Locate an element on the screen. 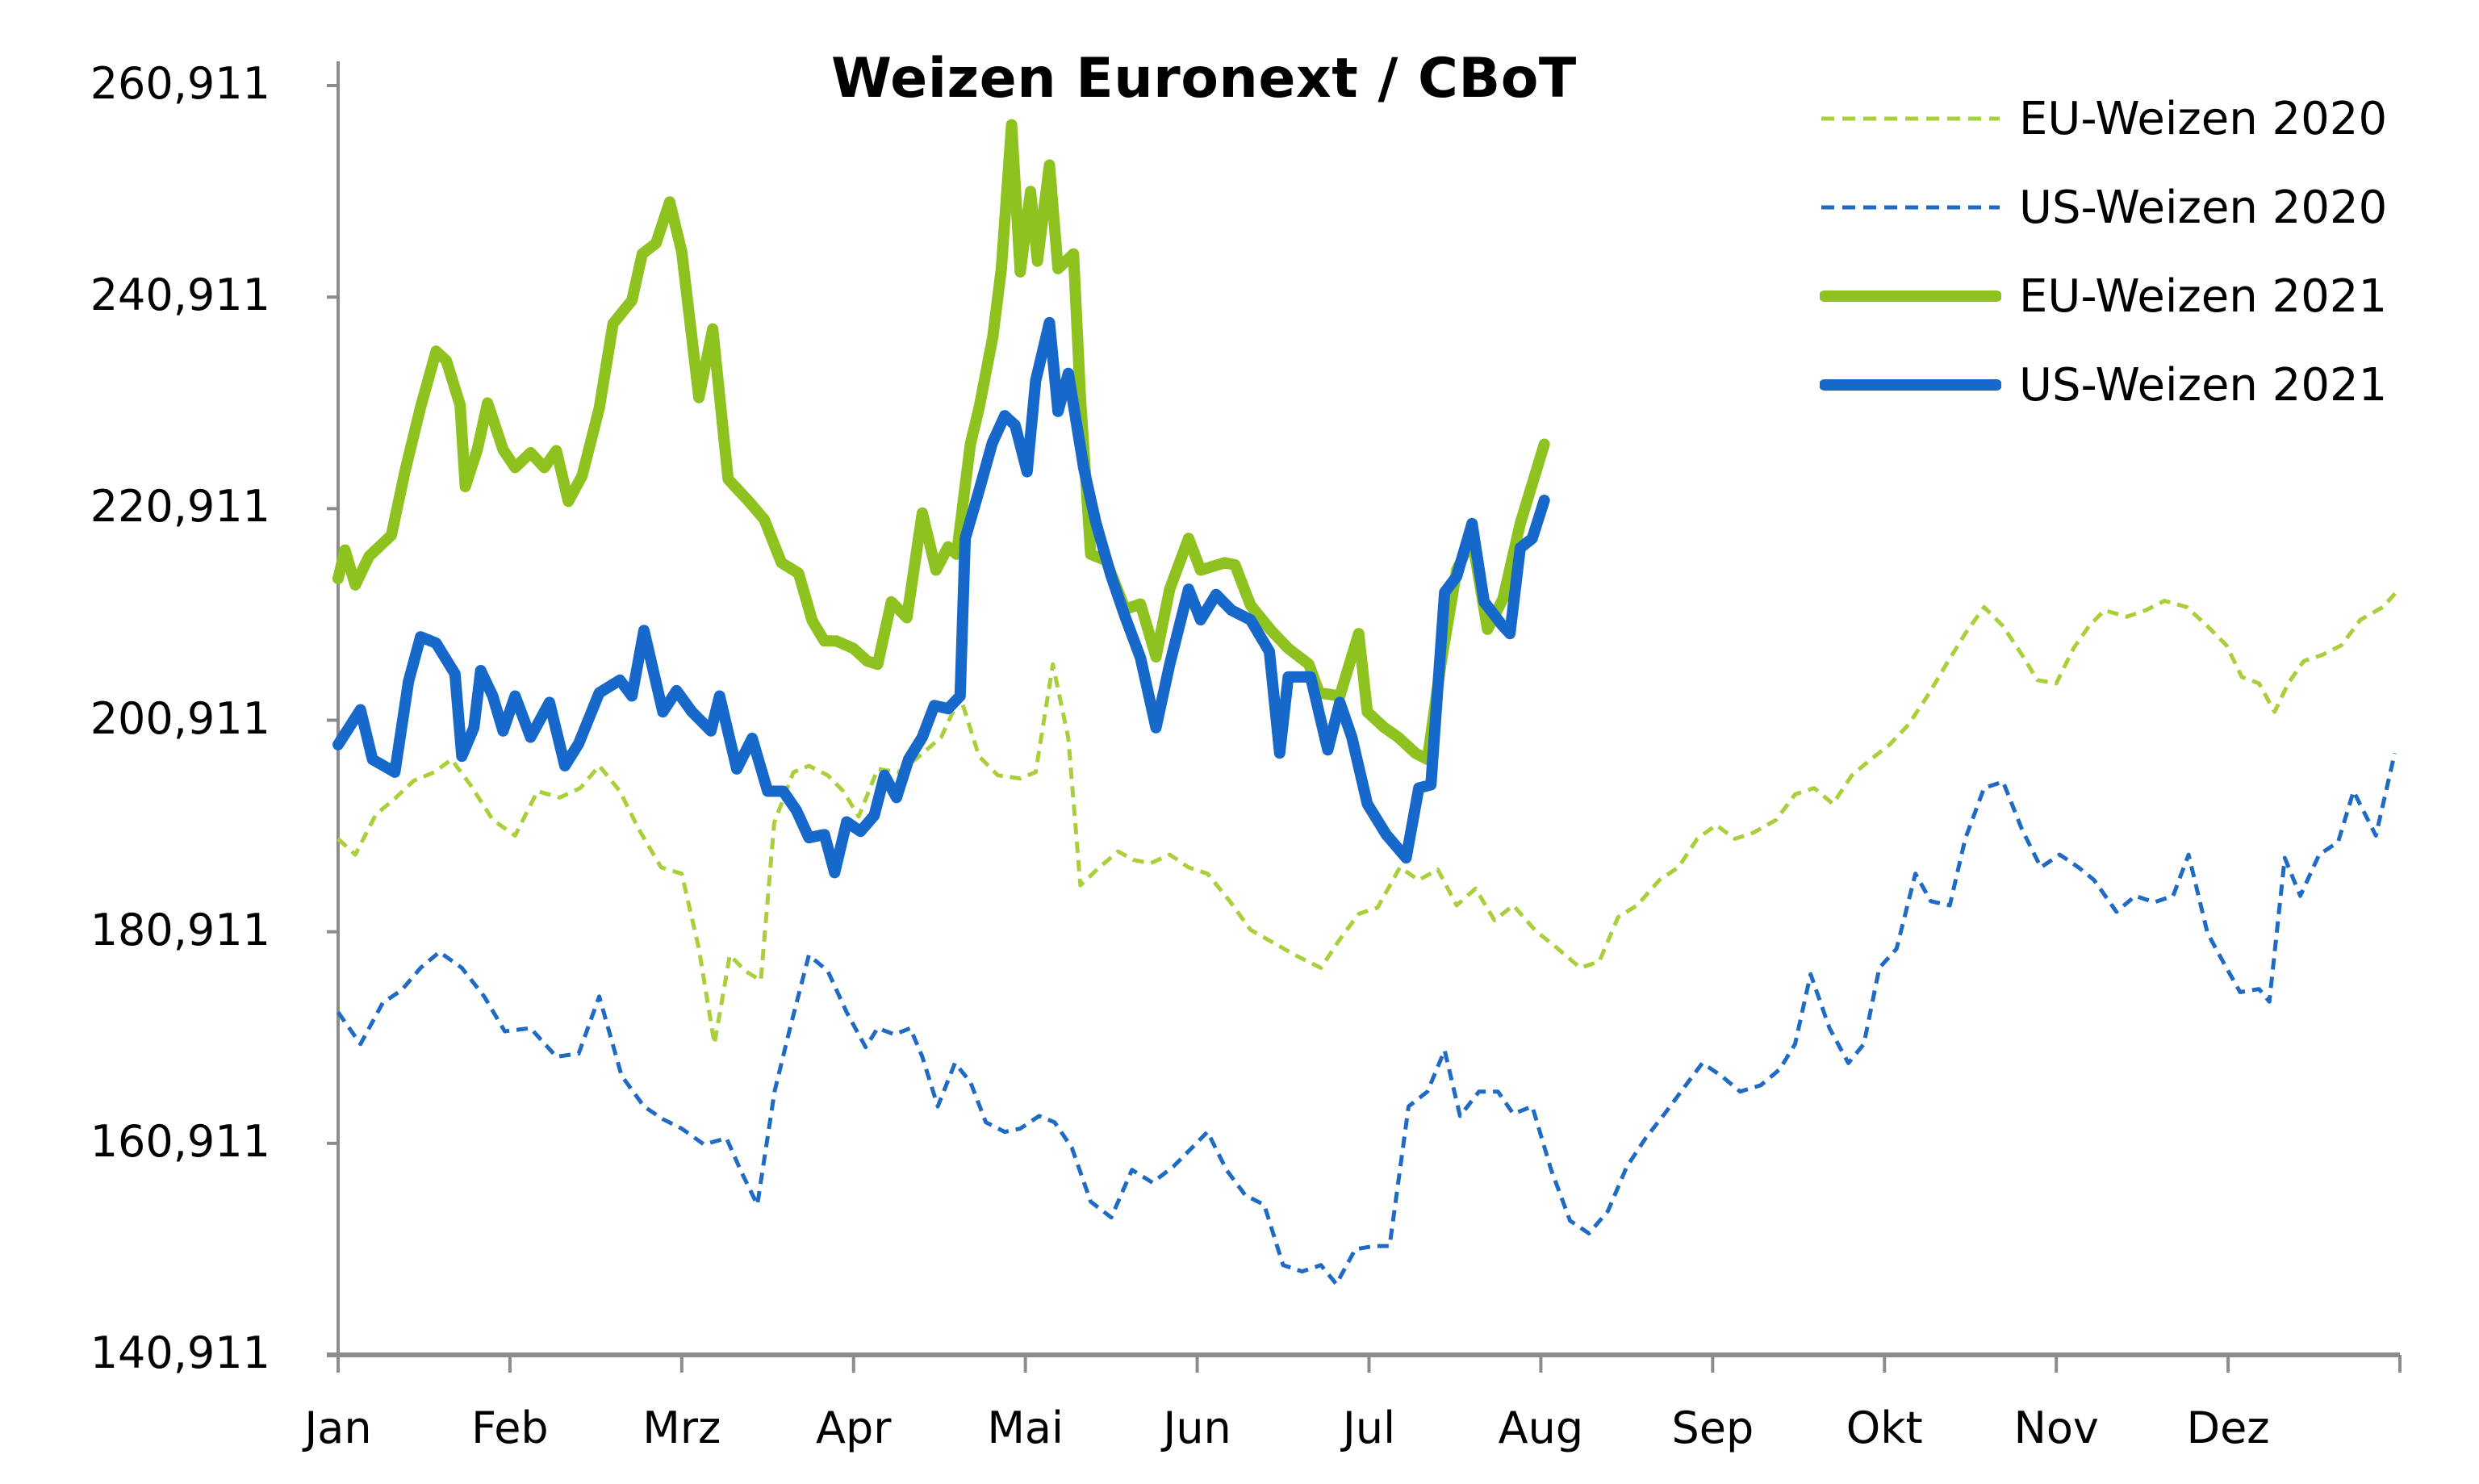  legend-label: EU-Weizen 2021 is located at coordinates (2203, 296).